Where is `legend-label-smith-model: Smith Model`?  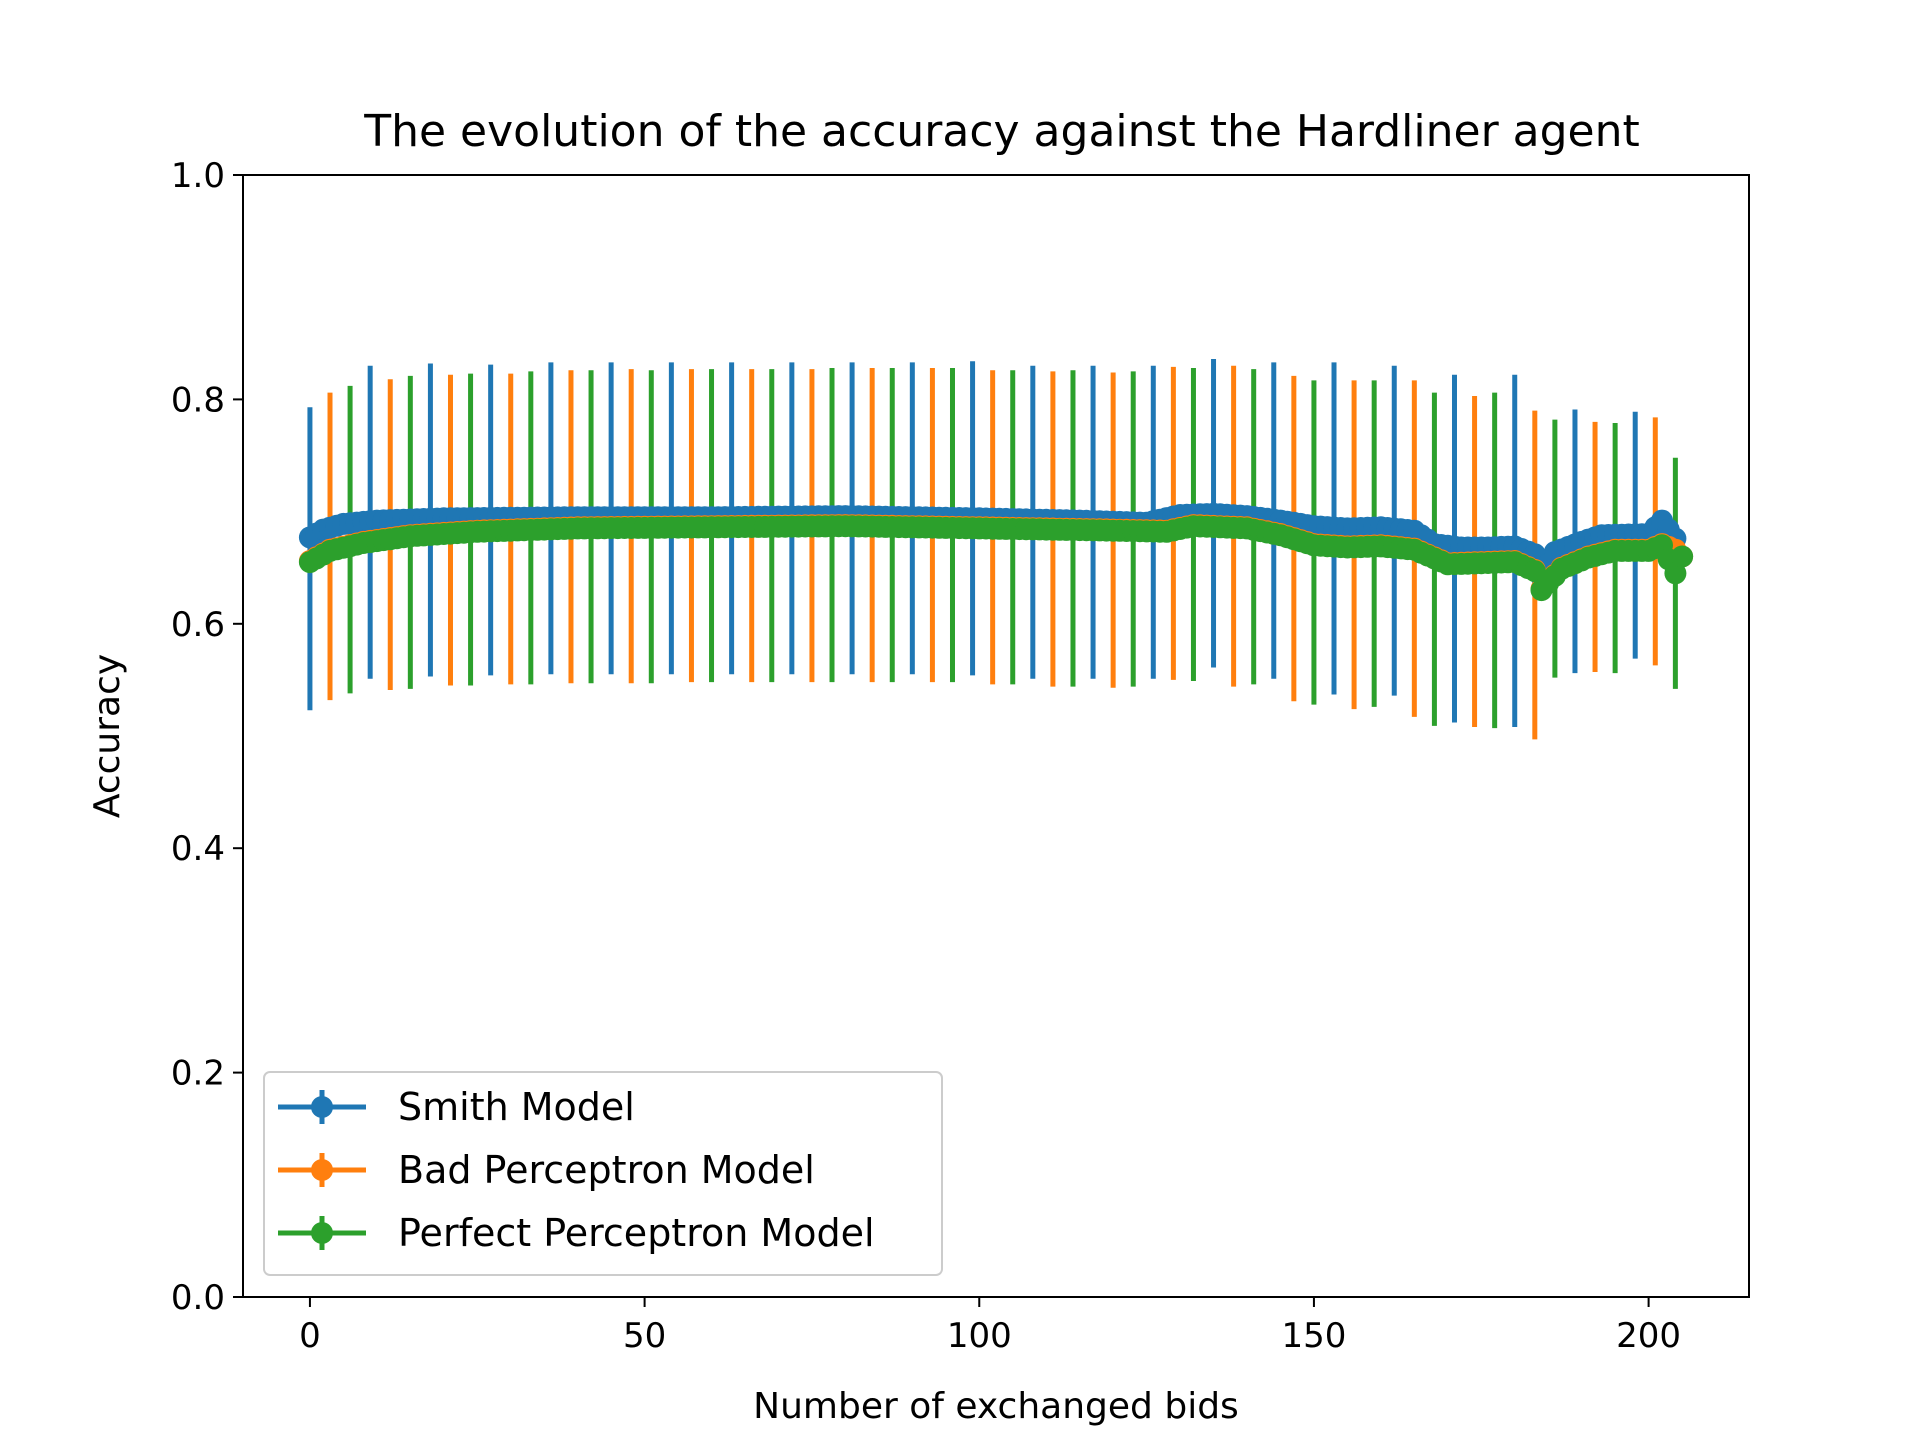 legend-label-smith-model: Smith Model is located at coordinates (516, 1107).